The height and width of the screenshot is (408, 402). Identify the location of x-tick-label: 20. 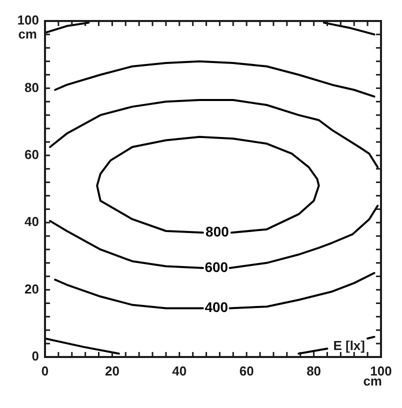
(112, 370).